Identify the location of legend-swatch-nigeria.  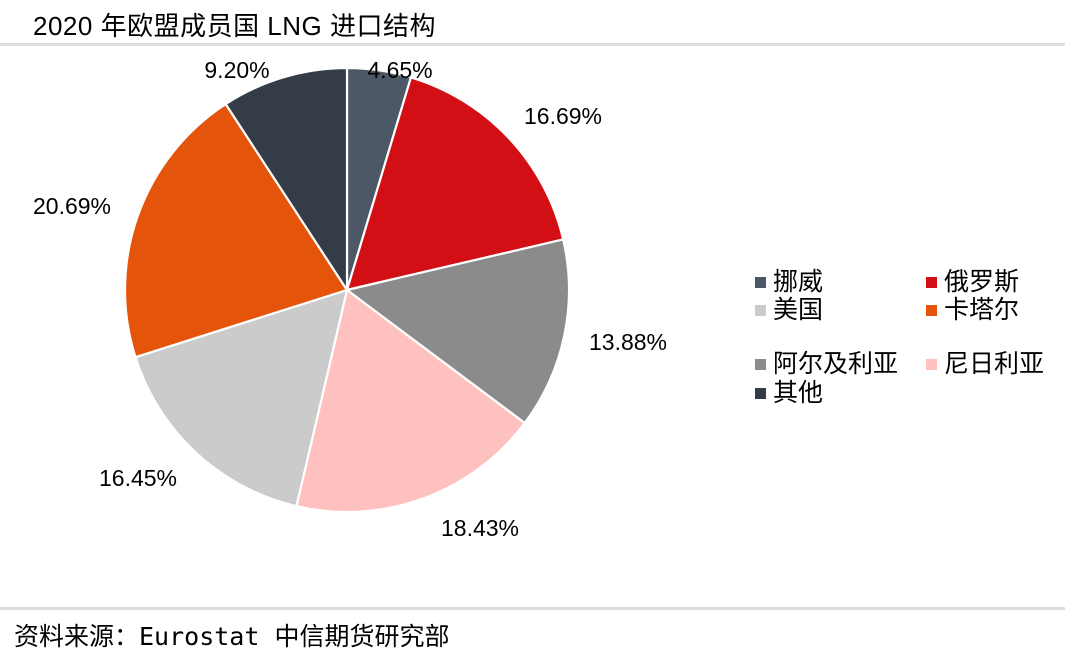
(931, 364).